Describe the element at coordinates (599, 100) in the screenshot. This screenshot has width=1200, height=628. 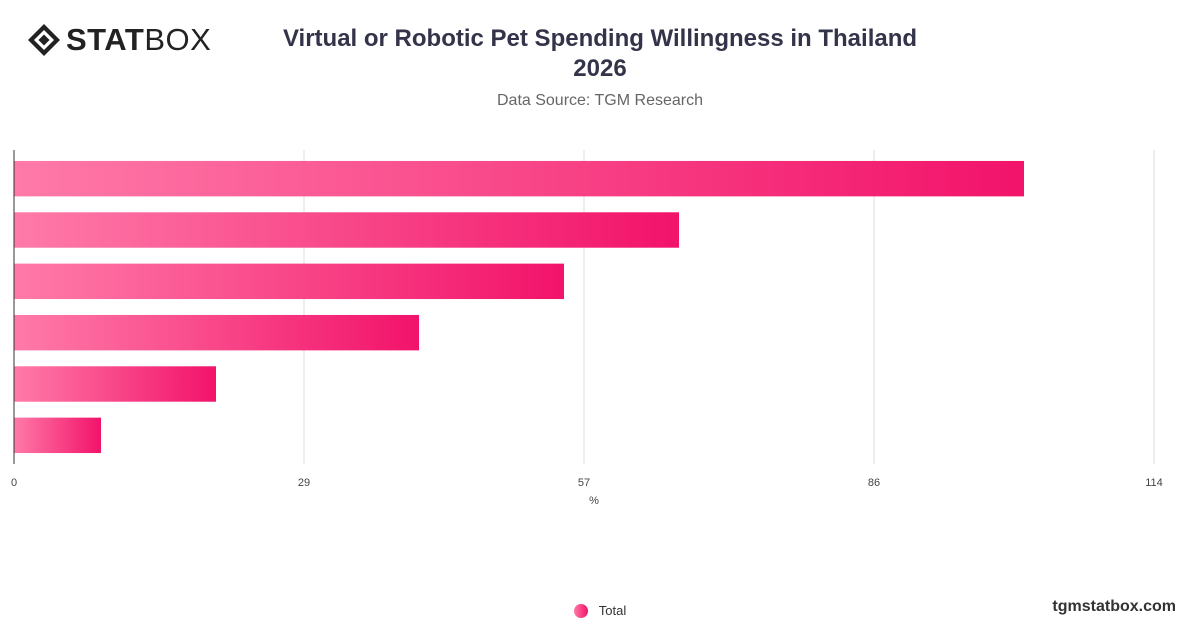
I see `chart-subtitle: Data Source: TGM Research` at that location.